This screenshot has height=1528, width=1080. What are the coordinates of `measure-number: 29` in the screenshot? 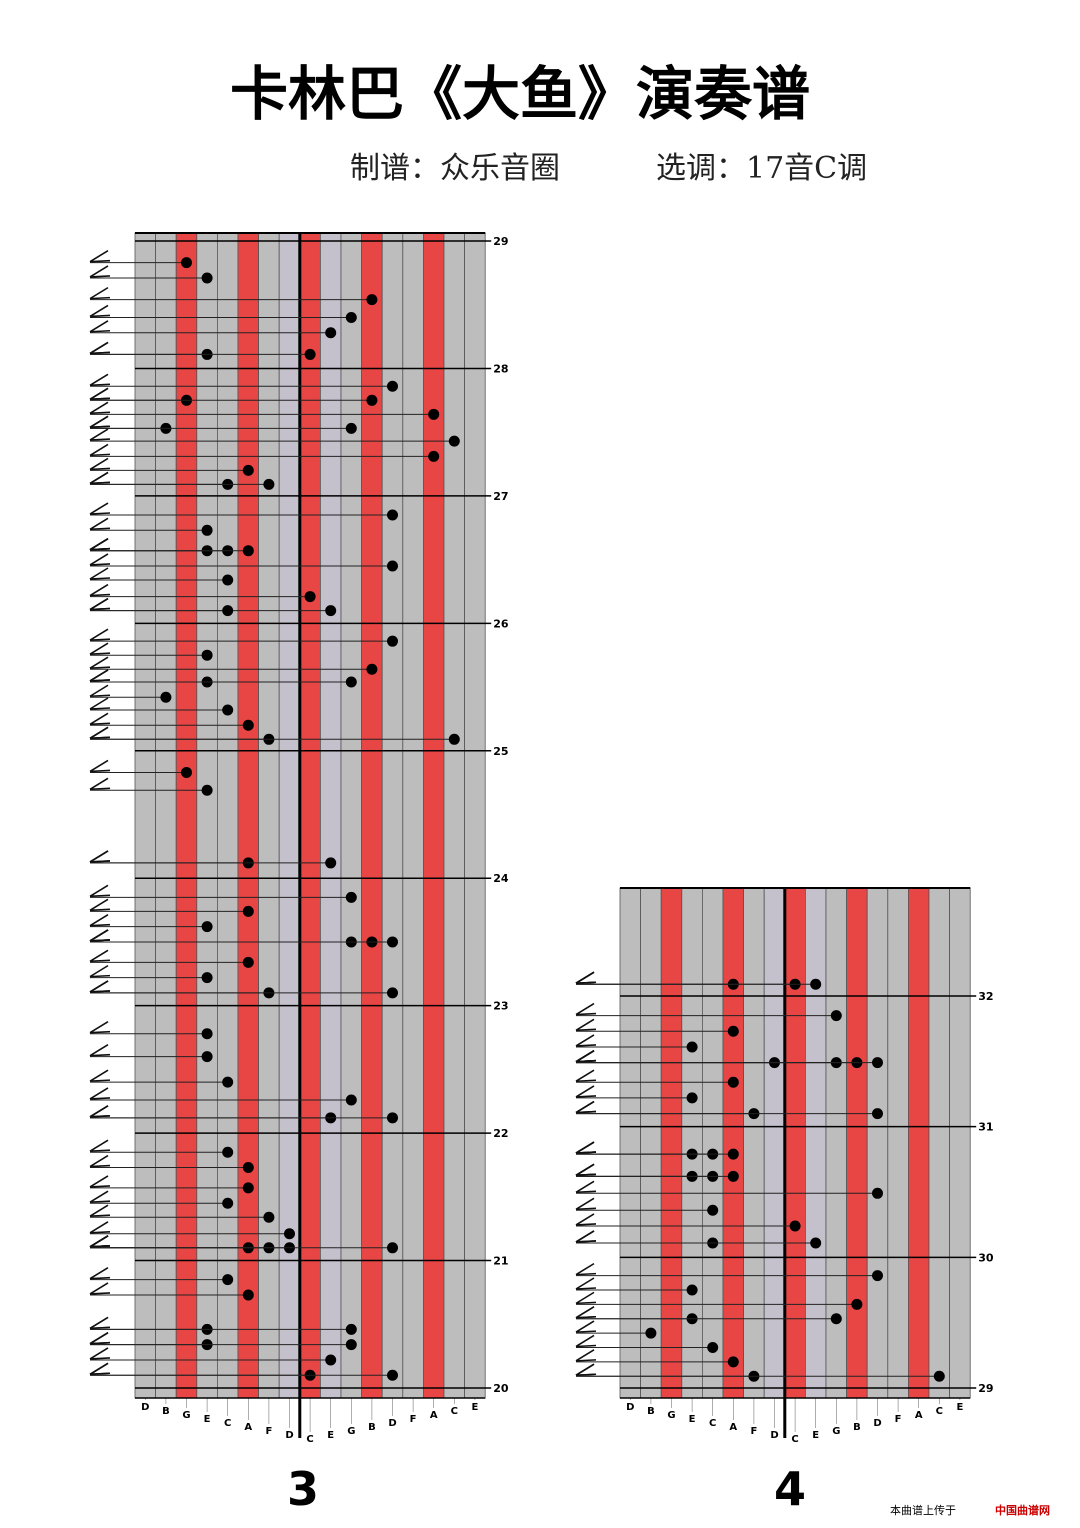 It's located at (500, 241).